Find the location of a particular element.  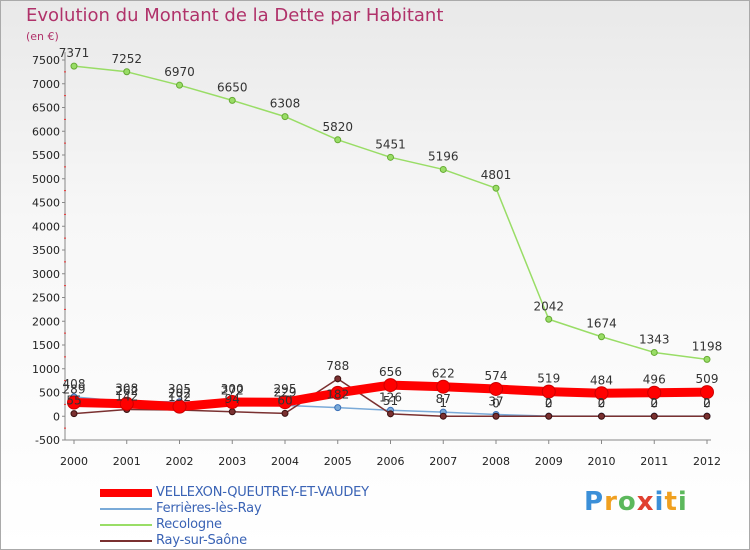

legend-swatch-vellexon is located at coordinates (126, 493).